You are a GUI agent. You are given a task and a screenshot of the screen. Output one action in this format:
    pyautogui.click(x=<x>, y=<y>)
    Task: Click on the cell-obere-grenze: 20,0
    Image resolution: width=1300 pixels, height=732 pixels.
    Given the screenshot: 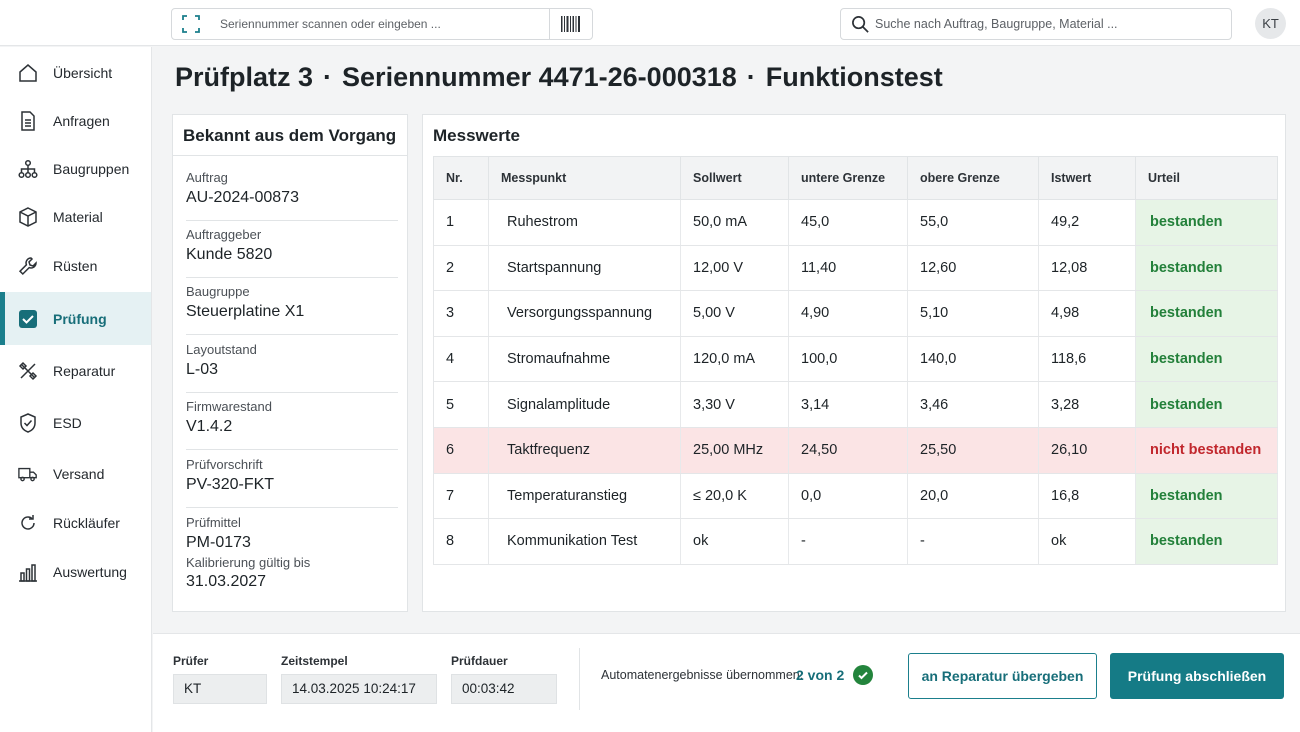 What is the action you would take?
    pyautogui.click(x=973, y=496)
    